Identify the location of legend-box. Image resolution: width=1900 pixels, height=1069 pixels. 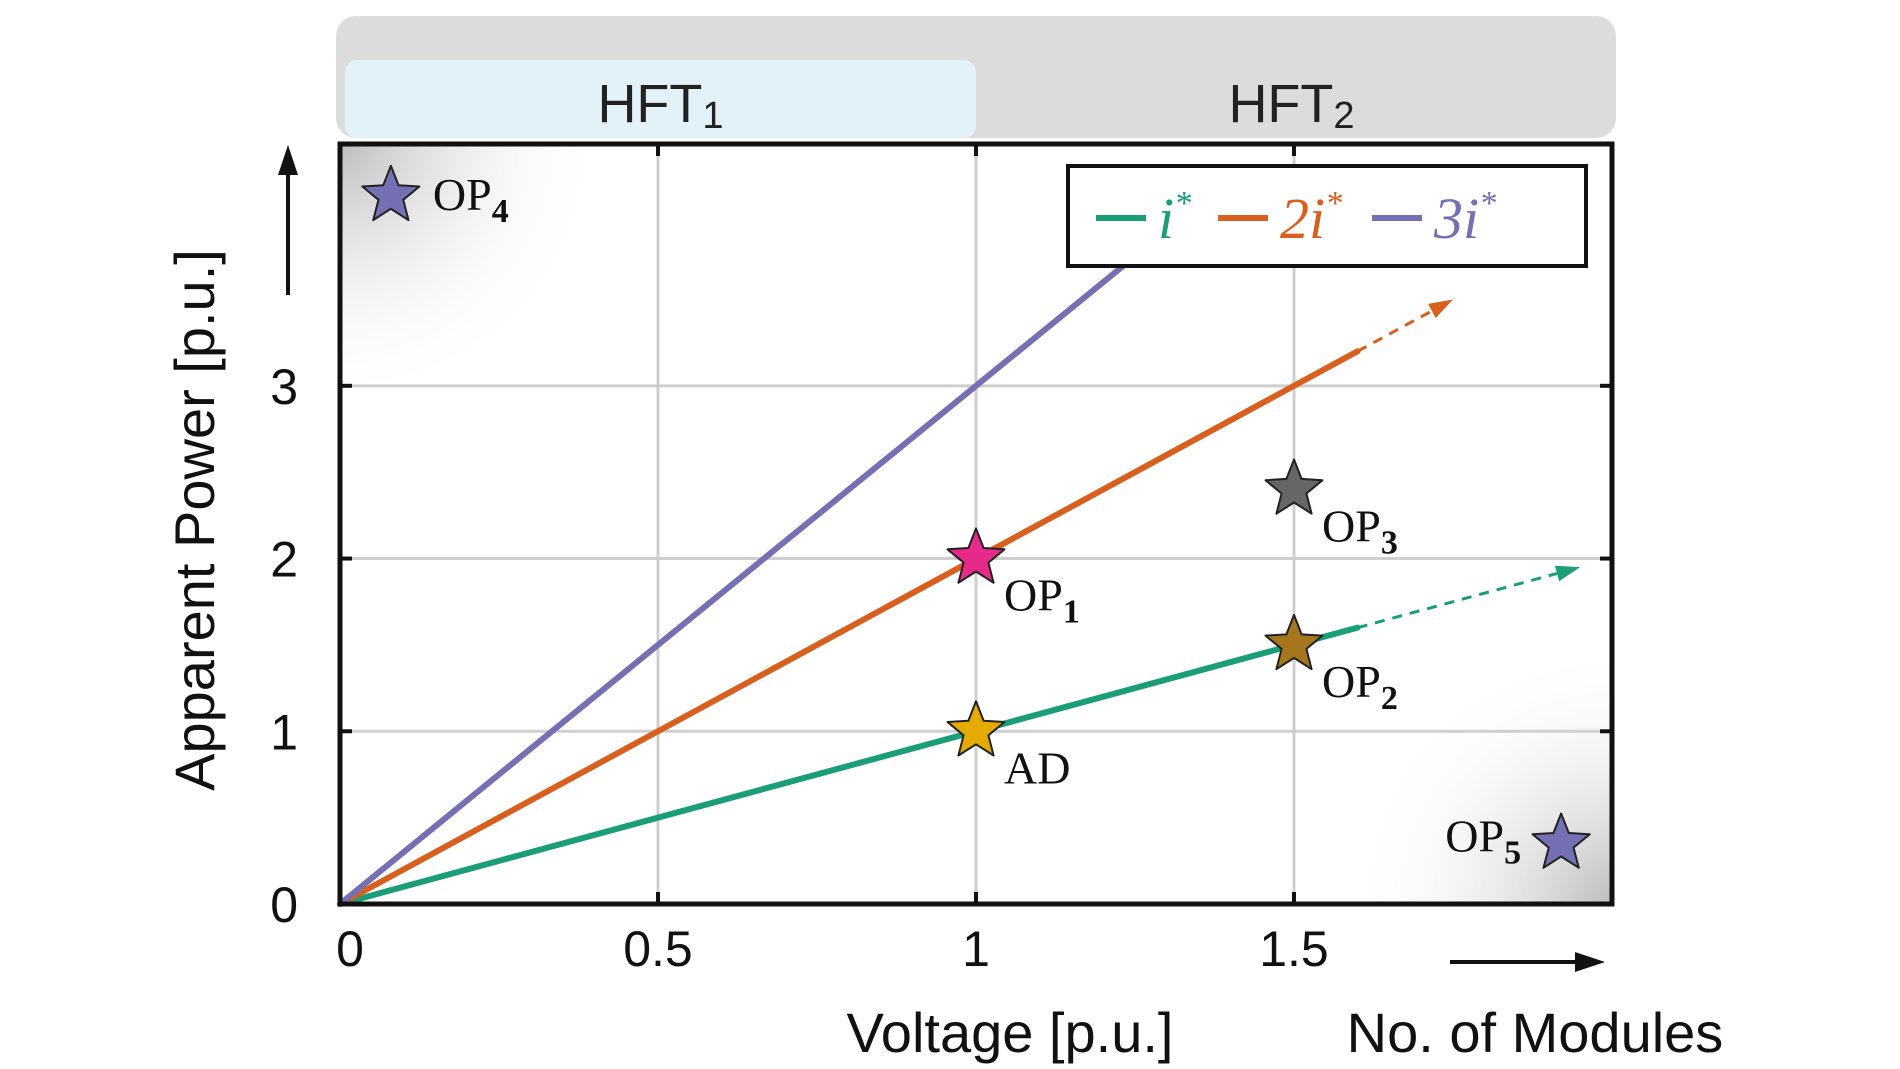
(1327, 216).